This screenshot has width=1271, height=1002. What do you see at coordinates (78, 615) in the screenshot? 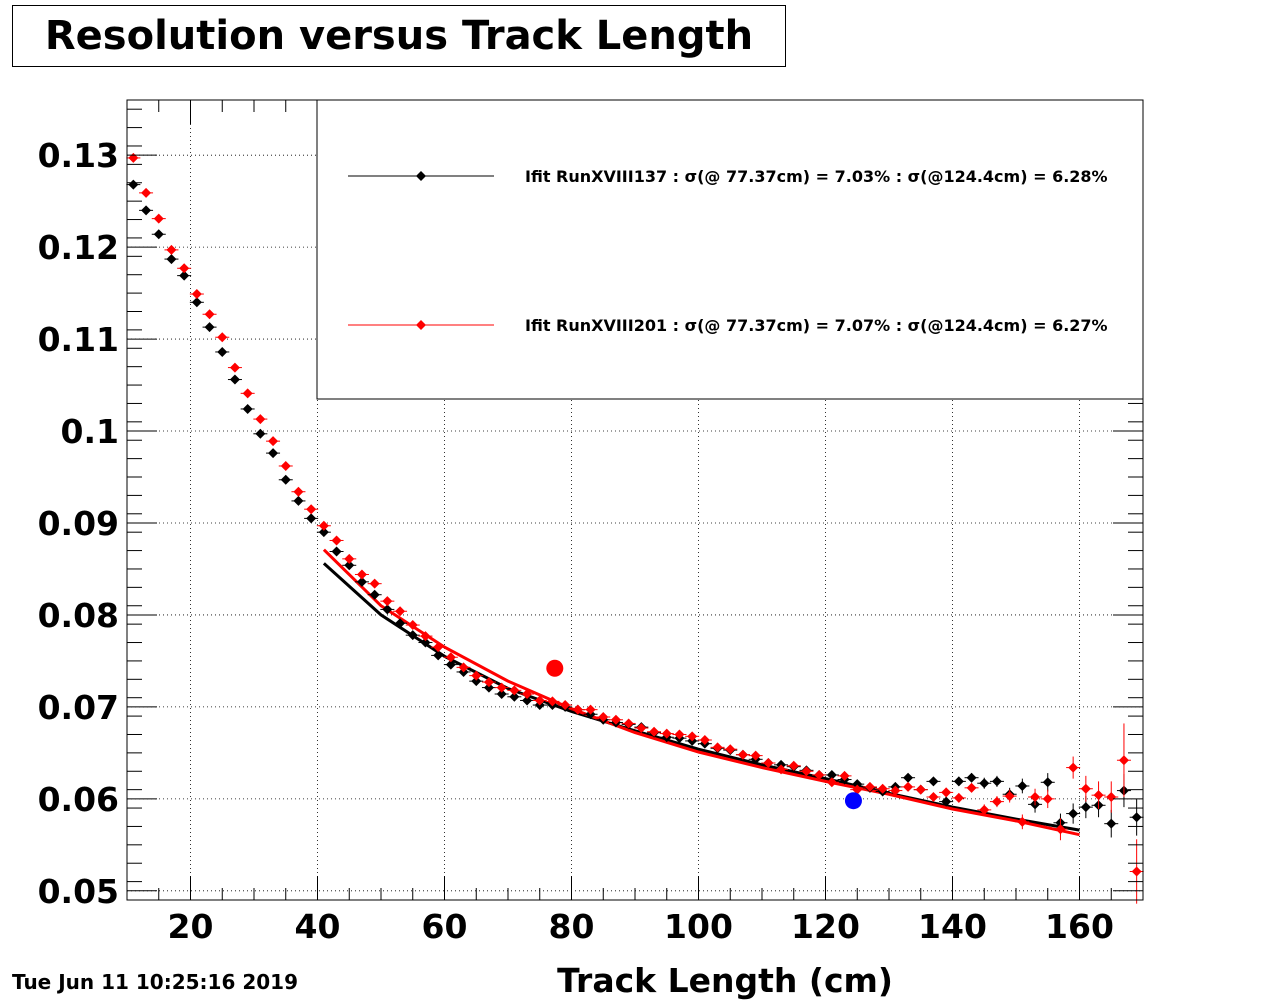
I see `y-tick-label: 0.08` at bounding box center [78, 615].